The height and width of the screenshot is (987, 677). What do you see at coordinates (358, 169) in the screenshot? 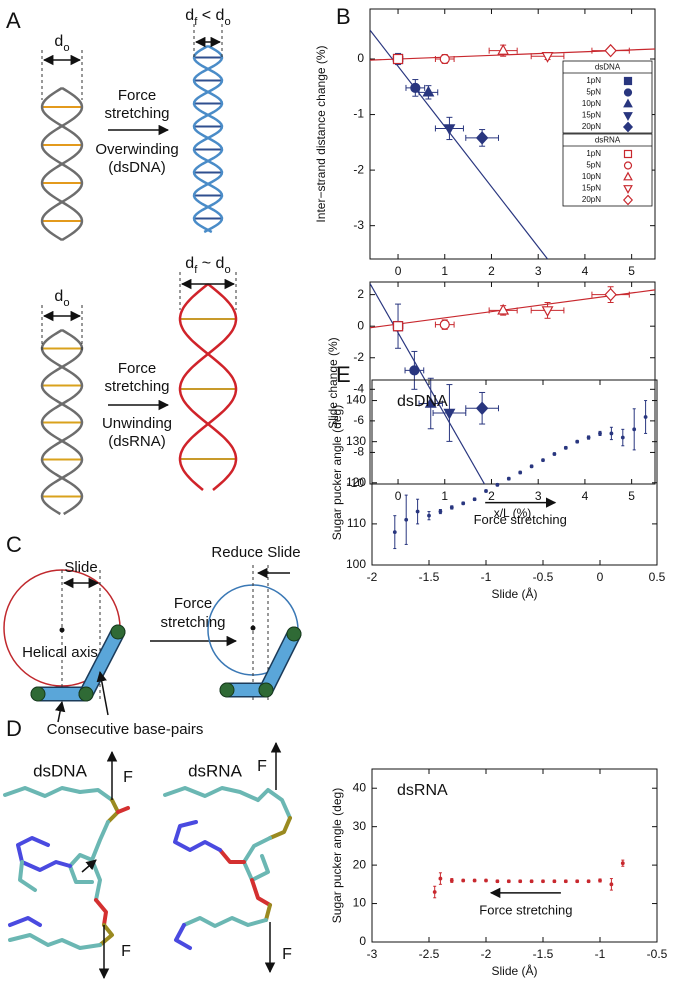
I see `y-tick-label: -2` at bounding box center [358, 169].